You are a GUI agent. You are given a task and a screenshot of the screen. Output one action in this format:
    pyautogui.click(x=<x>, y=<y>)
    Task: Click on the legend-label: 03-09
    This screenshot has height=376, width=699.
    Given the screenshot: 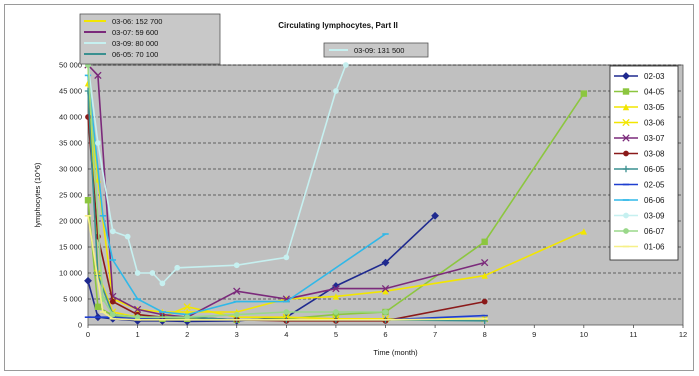 What is the action you would take?
    pyautogui.click(x=654, y=216)
    